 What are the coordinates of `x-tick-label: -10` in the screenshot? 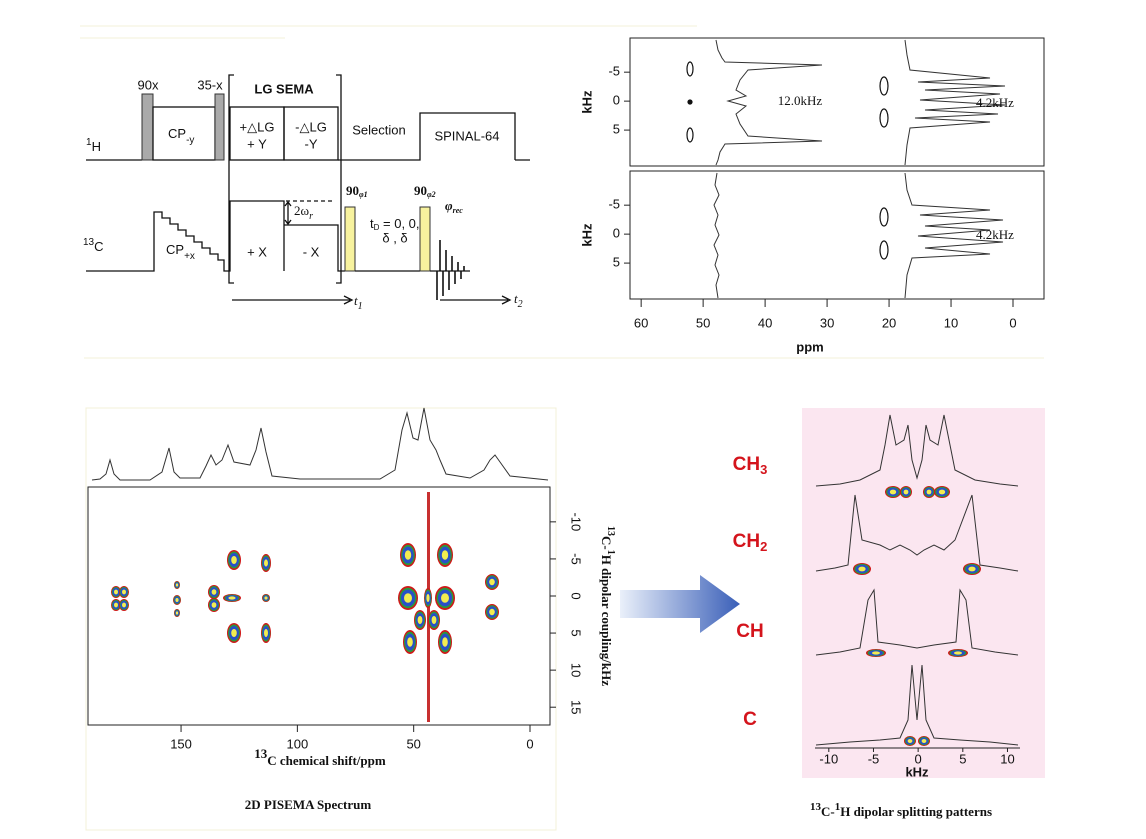 It's located at (828, 758).